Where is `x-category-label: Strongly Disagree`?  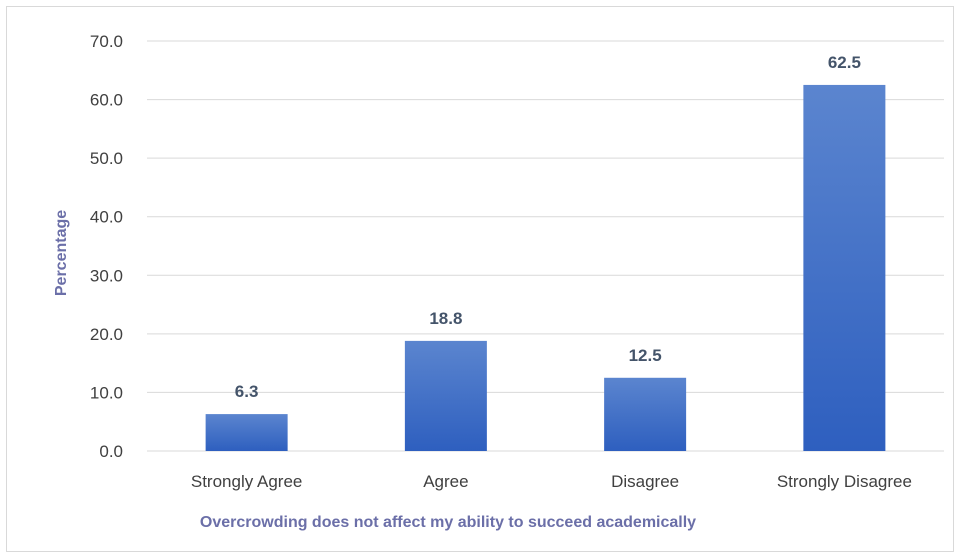
x-category-label: Strongly Disagree is located at coordinates (844, 481).